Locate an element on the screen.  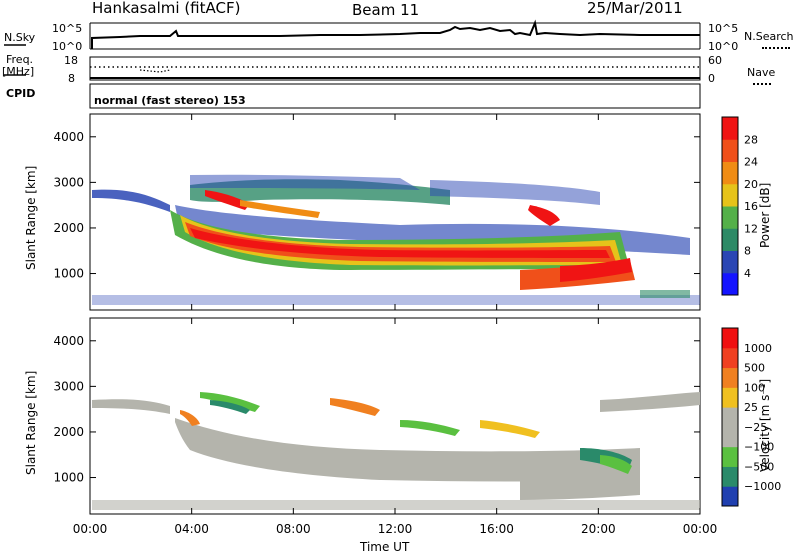
power-colorbar-tick-5: 24 is located at coordinates (751, 162).